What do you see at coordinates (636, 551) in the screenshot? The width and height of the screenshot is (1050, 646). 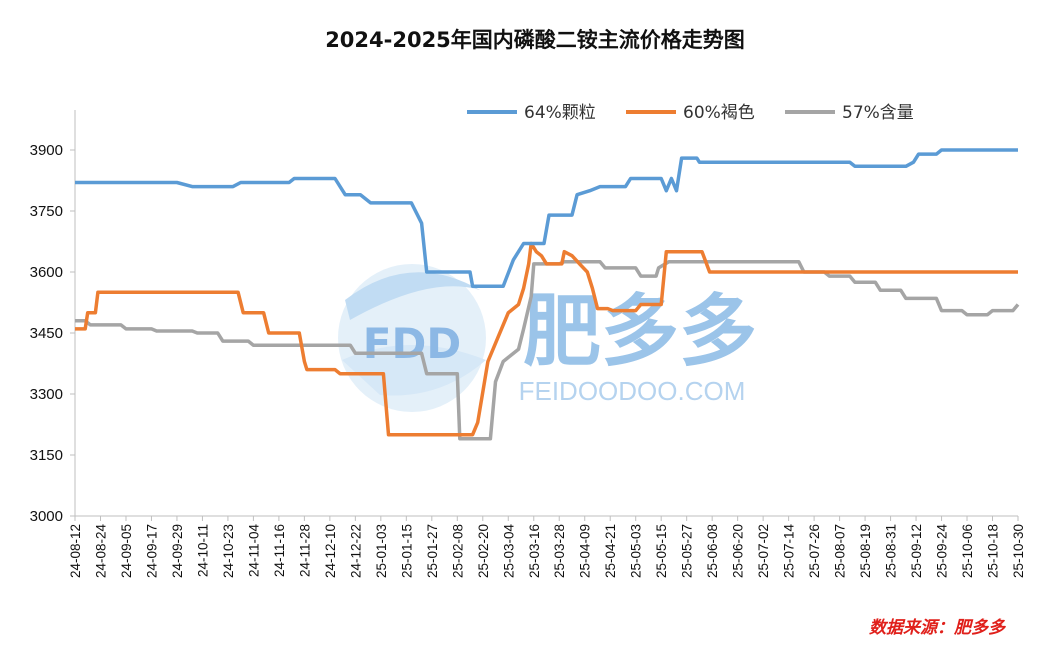 I see `x-tick-label: 25-05-03` at bounding box center [636, 551].